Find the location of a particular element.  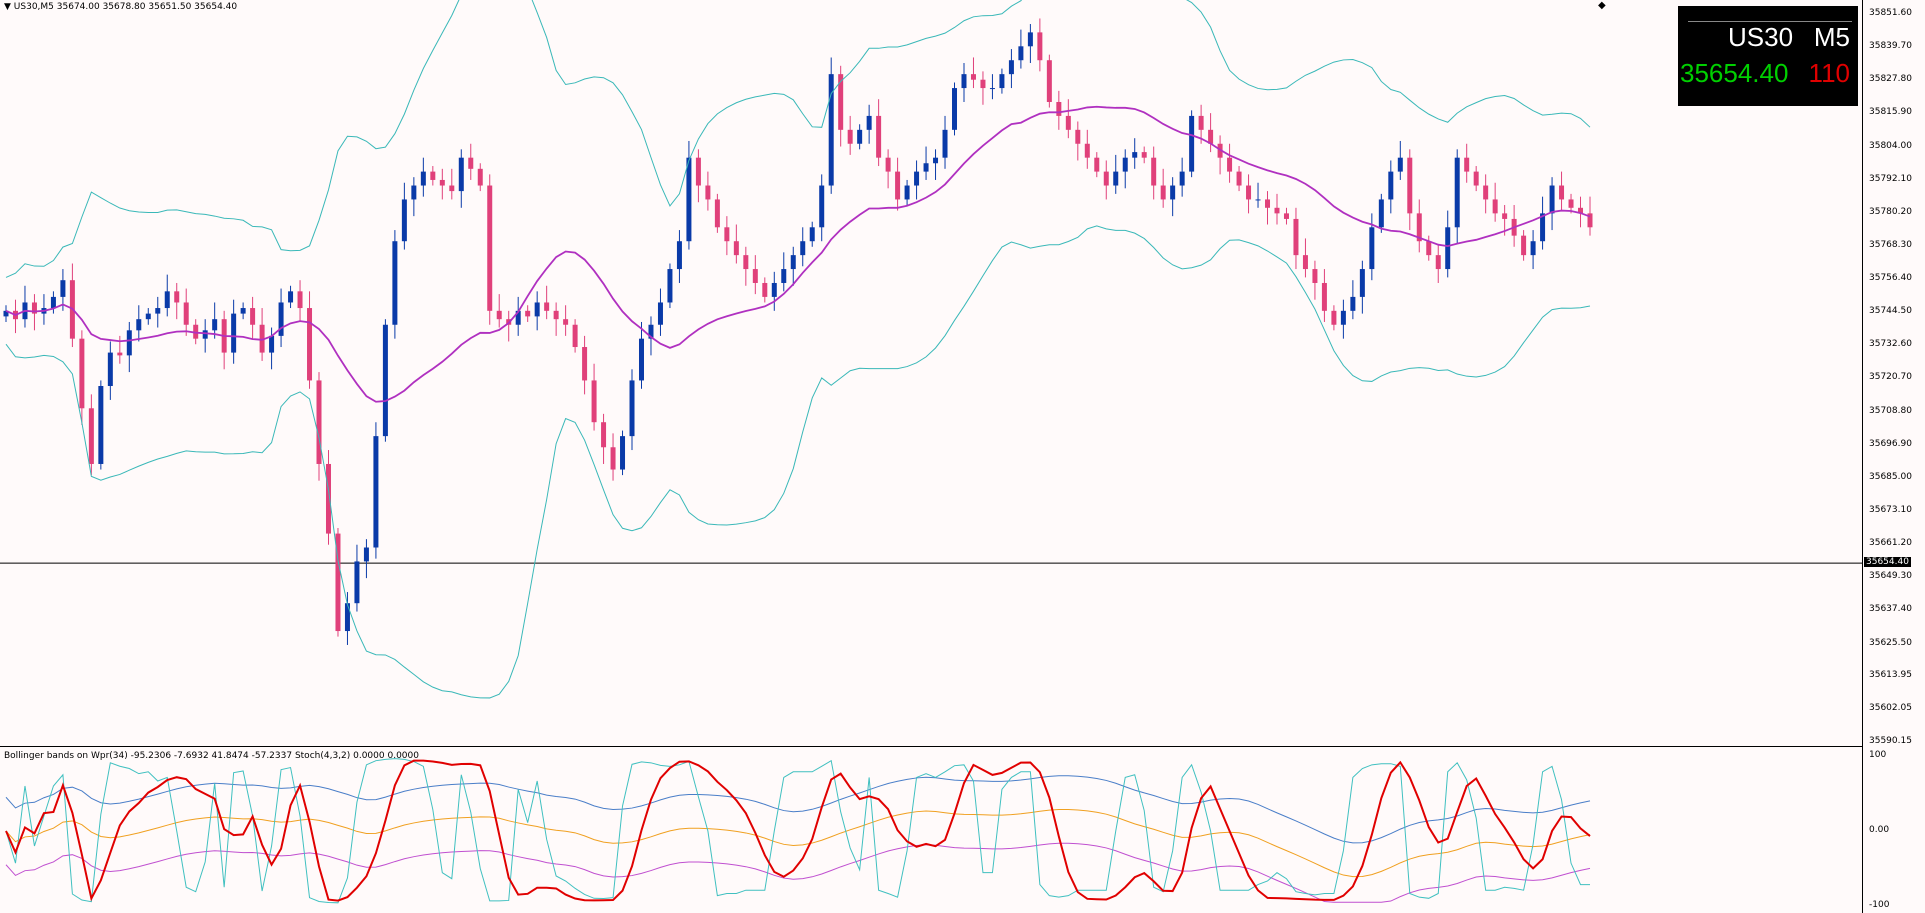

price-tick-label: 35696.90 is located at coordinates (1890, 443).